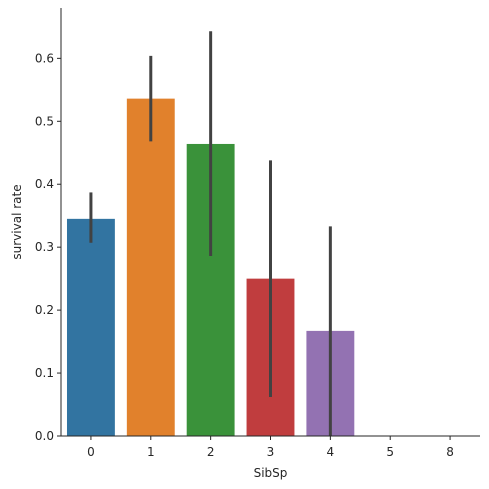  I want to click on y-tick-label: 0.1, so click(44, 373).